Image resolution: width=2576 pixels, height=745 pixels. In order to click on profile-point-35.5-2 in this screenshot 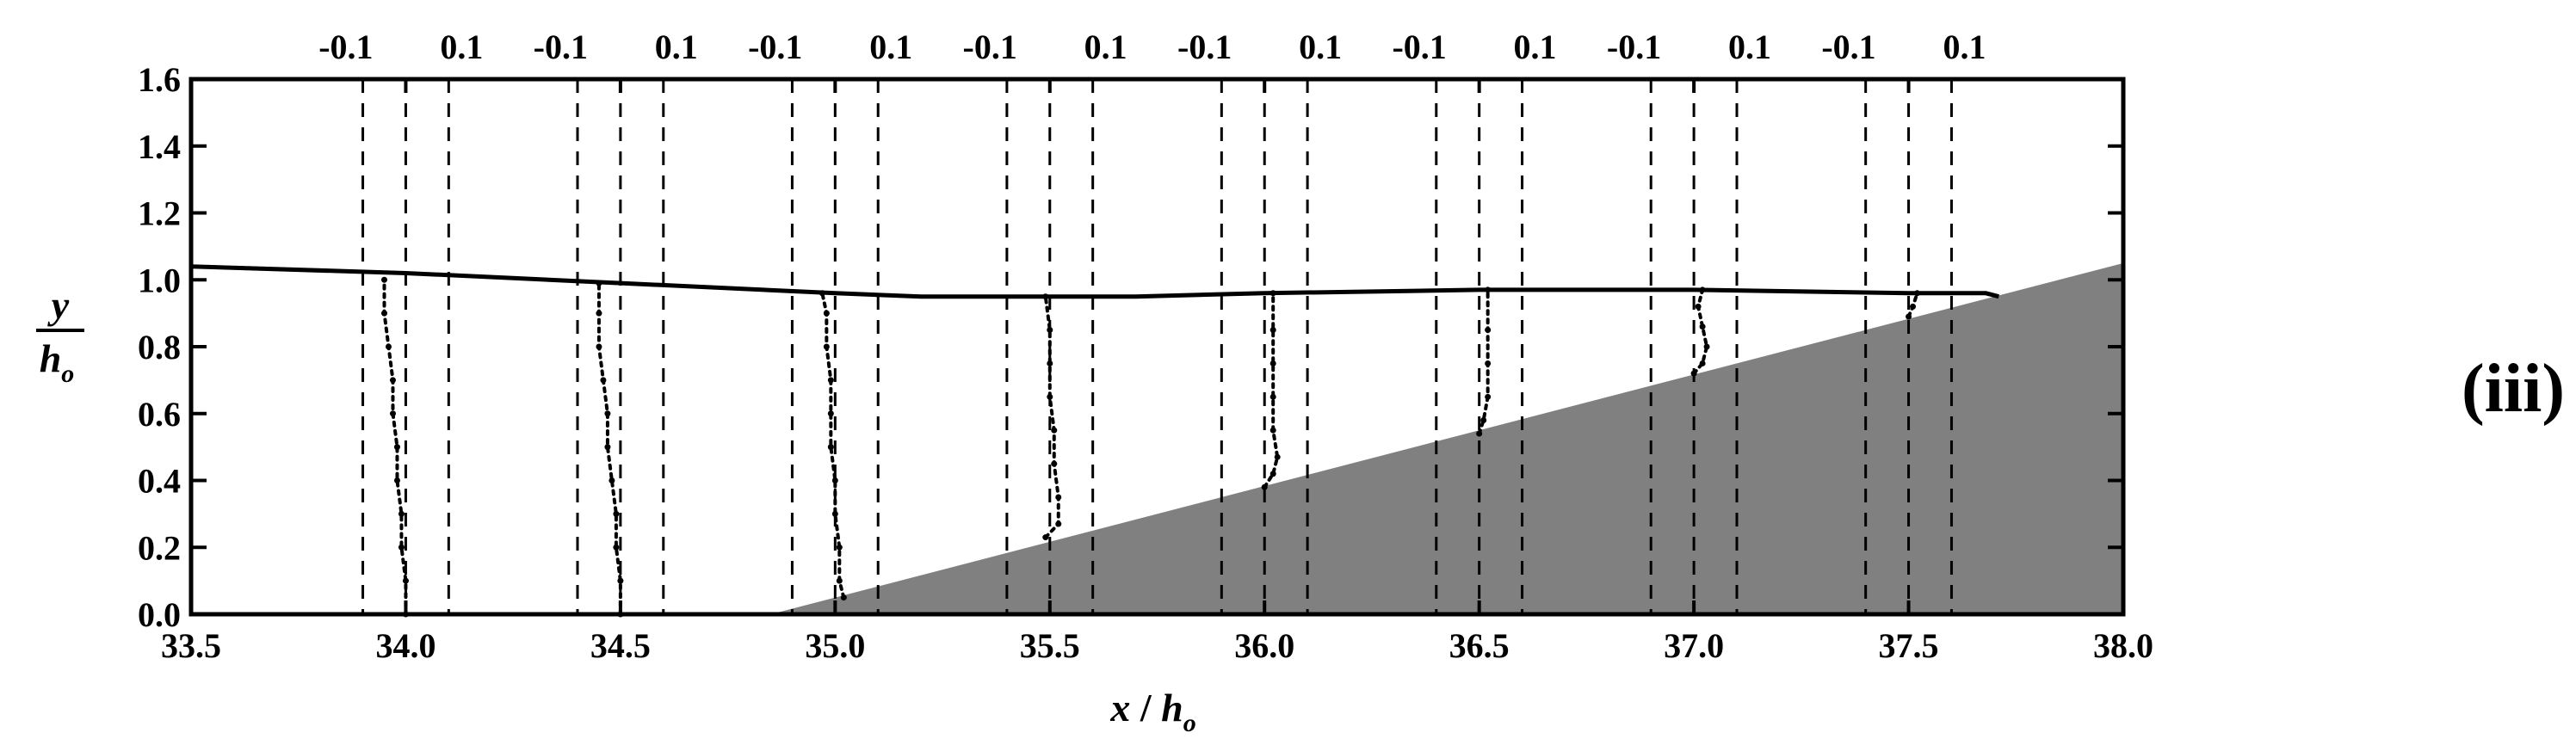, I will do `click(1058, 497)`.